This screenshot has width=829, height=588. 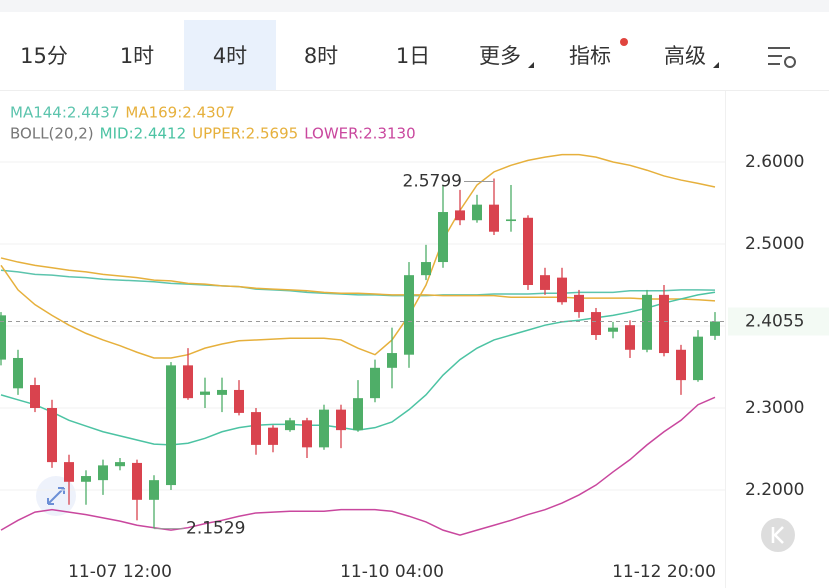 What do you see at coordinates (624, 42) in the screenshot?
I see `notice-dot` at bounding box center [624, 42].